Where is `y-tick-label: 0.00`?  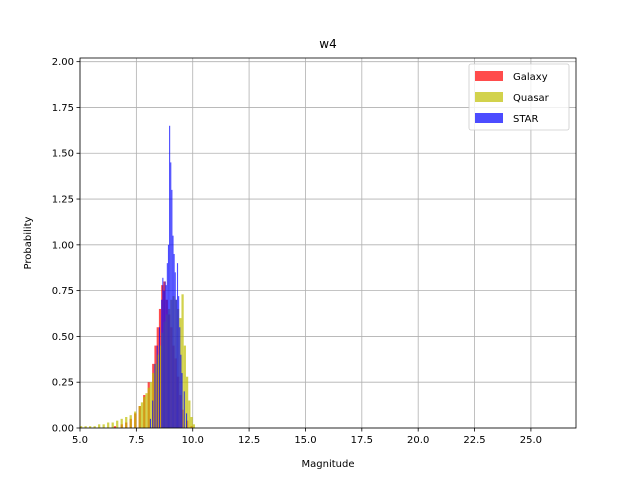 y-tick-label: 0.00 is located at coordinates (63, 429).